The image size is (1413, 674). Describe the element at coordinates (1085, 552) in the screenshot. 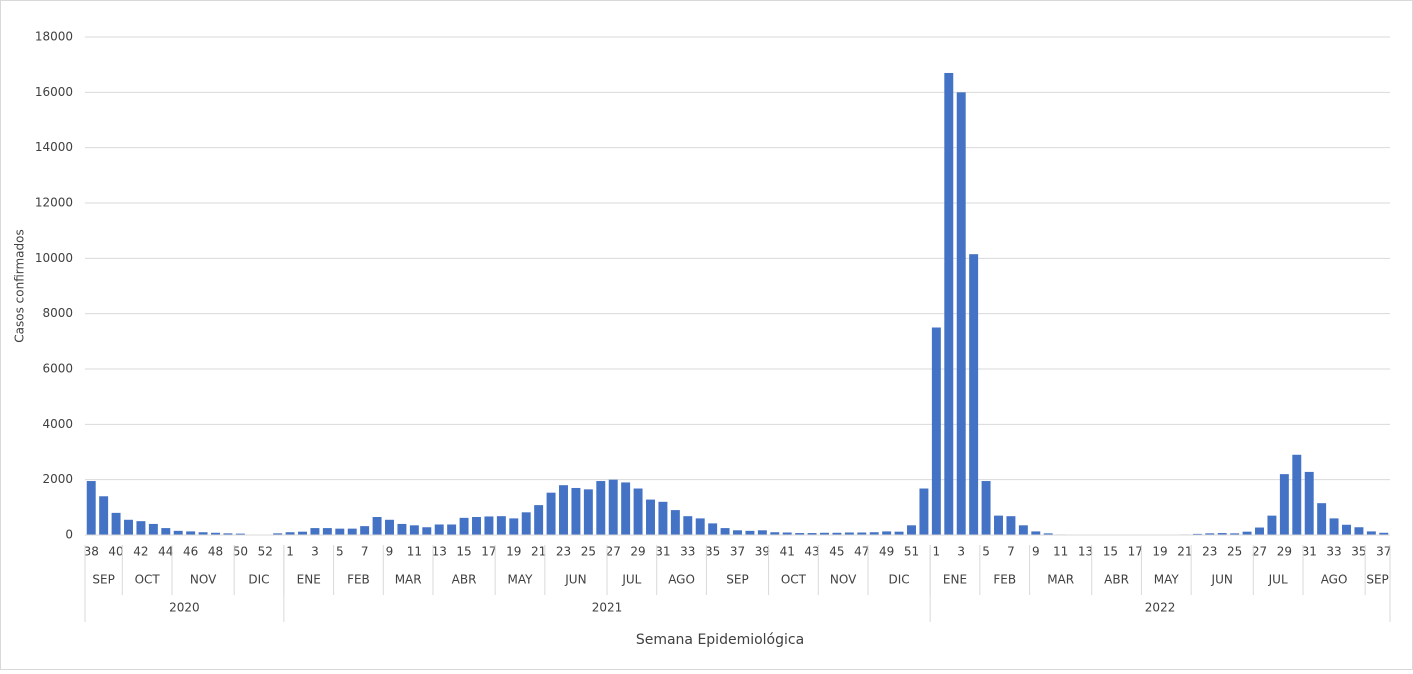

I see `x-tick-label: 13` at that location.